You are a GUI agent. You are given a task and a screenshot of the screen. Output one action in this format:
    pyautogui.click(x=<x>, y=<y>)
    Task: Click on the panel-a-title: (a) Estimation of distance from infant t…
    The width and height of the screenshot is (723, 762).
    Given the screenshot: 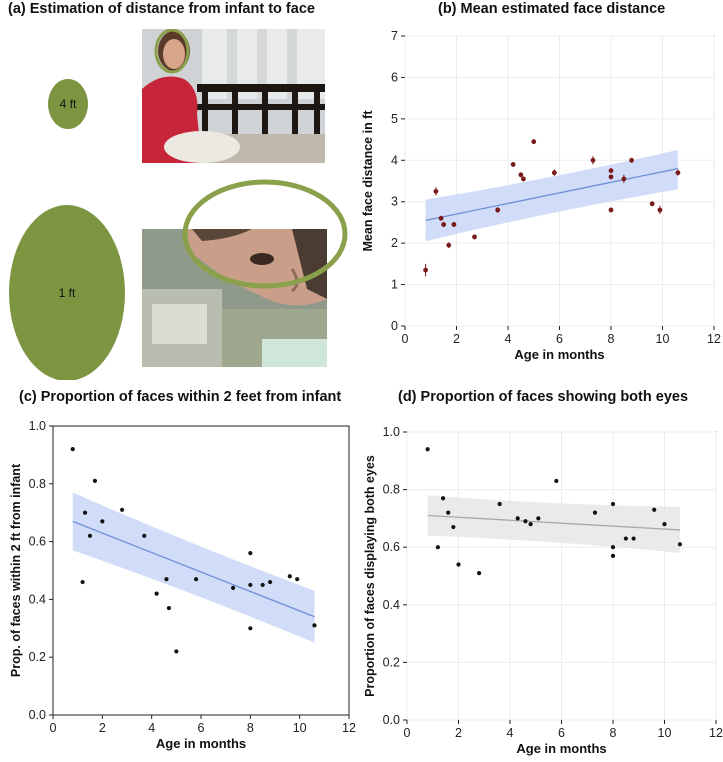 What is the action you would take?
    pyautogui.click(x=161, y=9)
    